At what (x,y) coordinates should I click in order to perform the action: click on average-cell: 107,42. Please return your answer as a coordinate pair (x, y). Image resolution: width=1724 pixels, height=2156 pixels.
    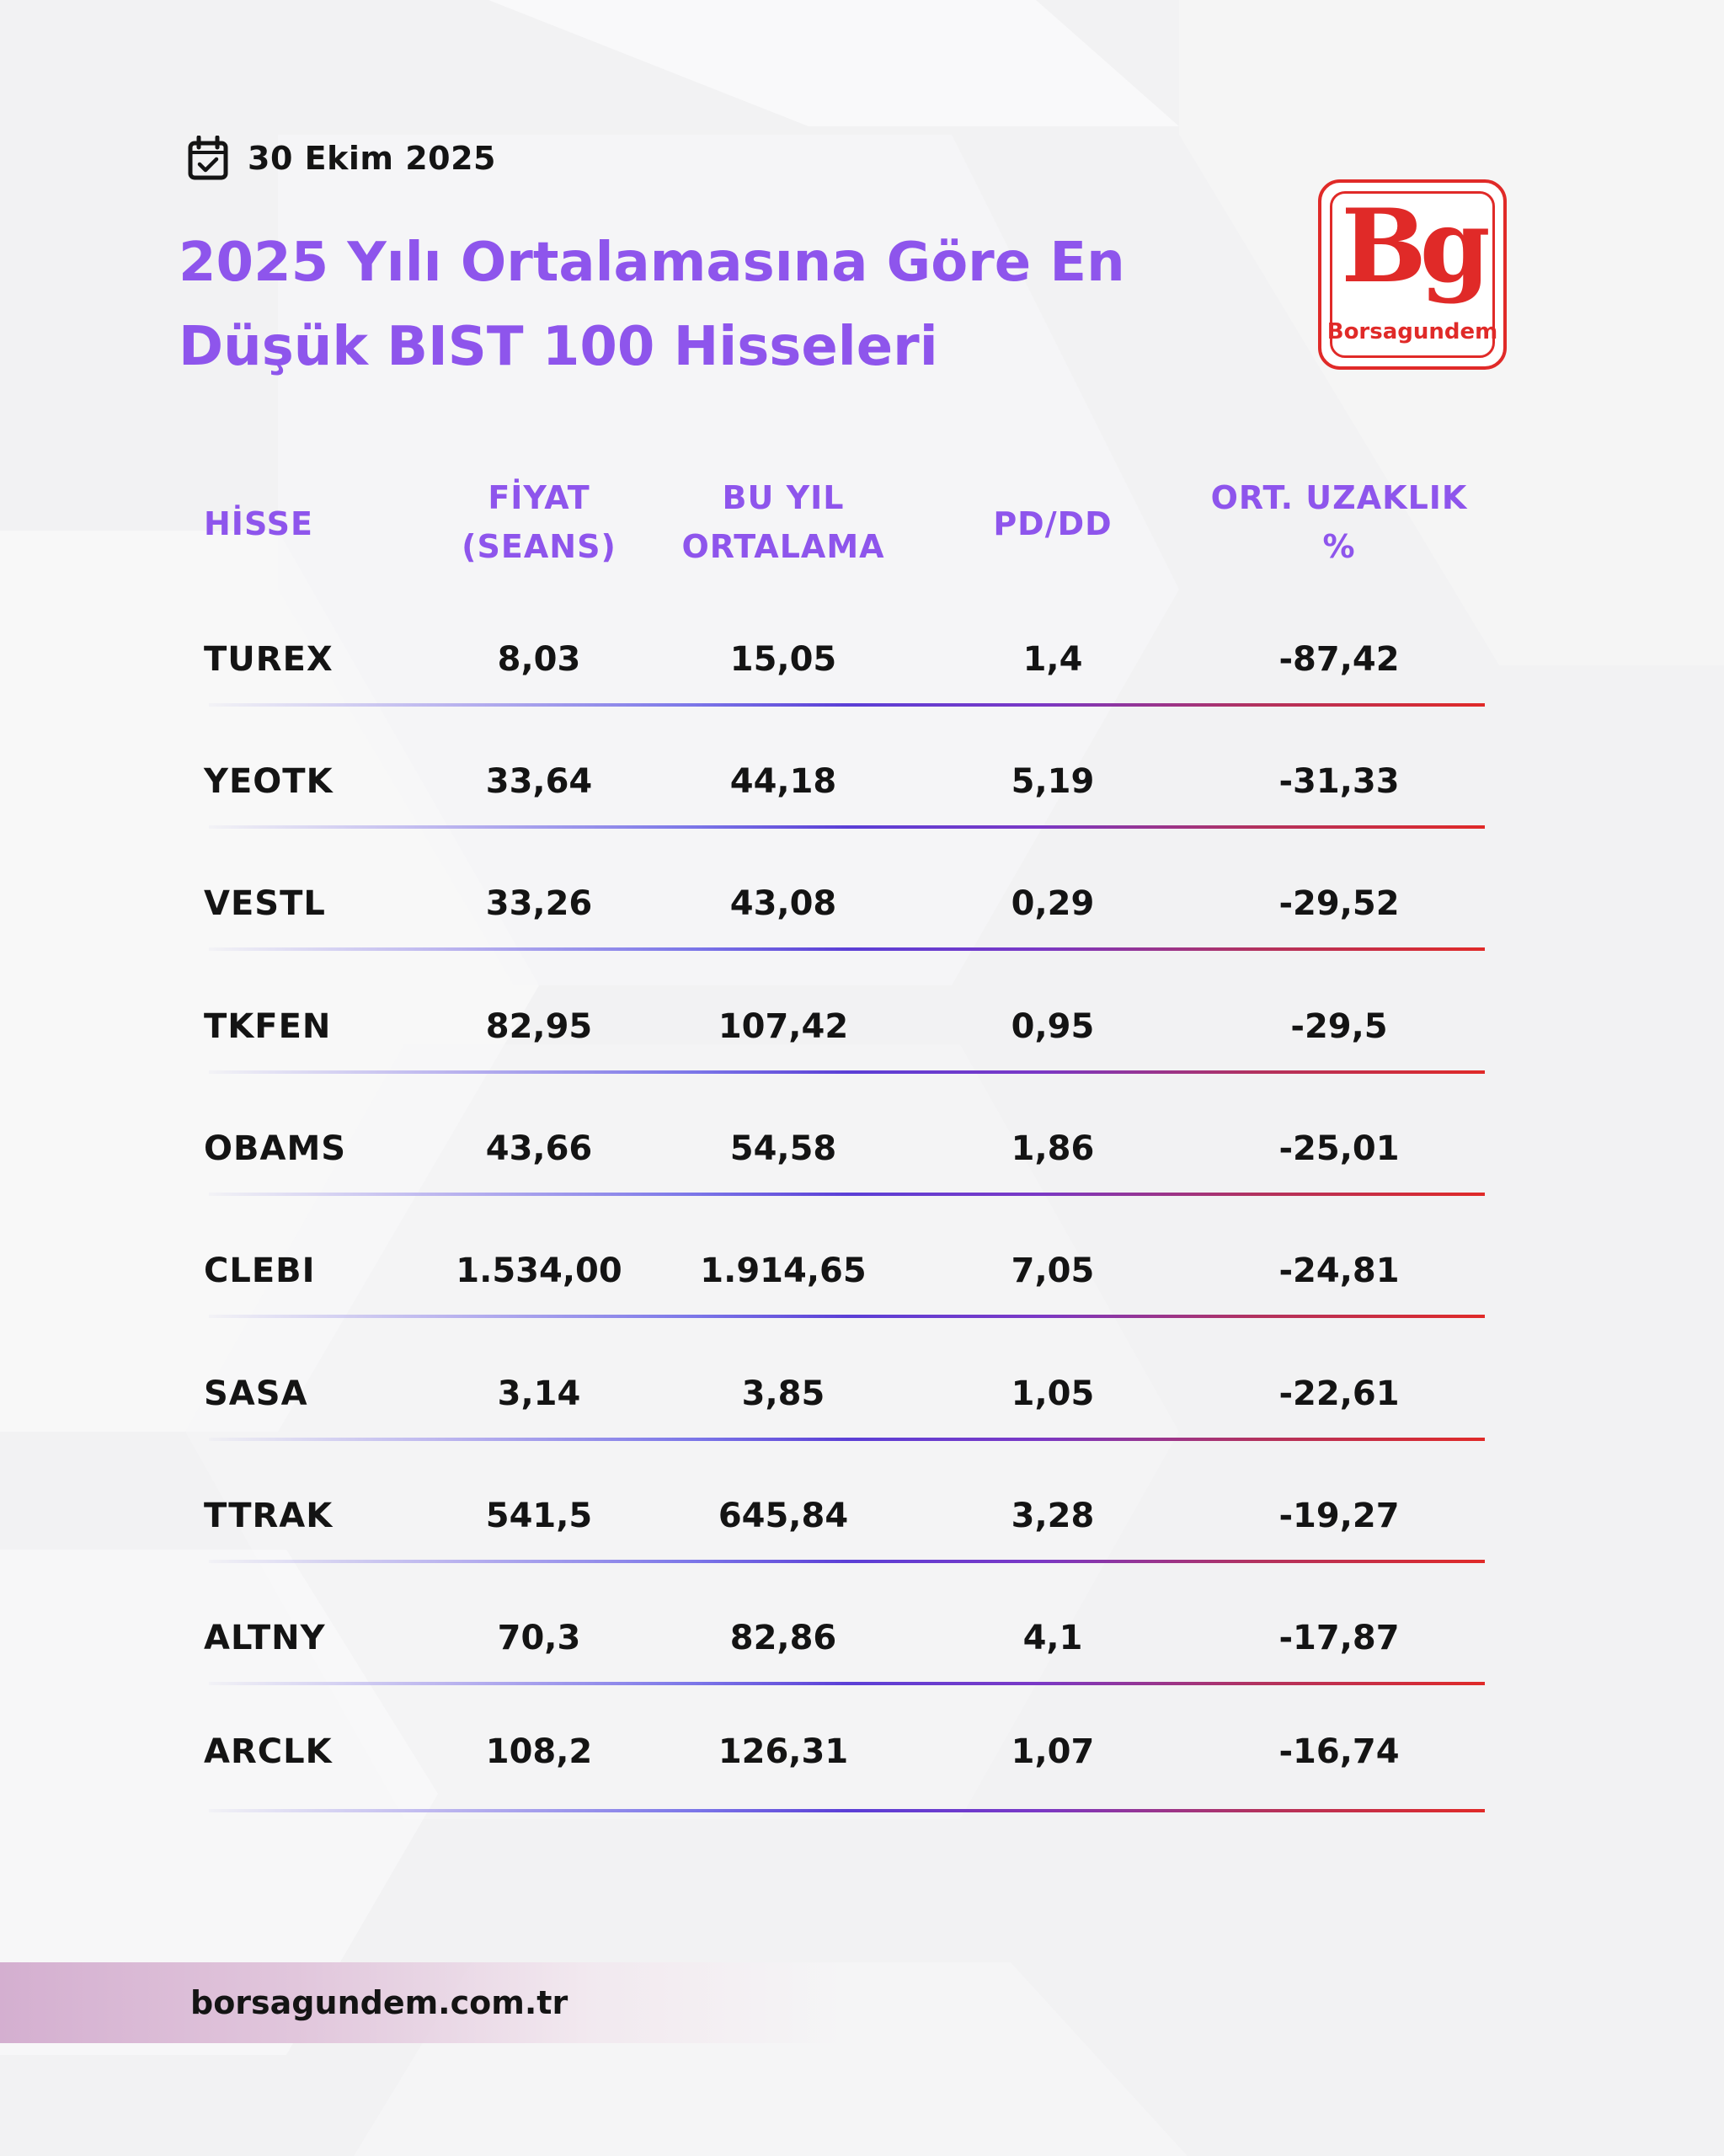
    Looking at the image, I should click on (783, 1026).